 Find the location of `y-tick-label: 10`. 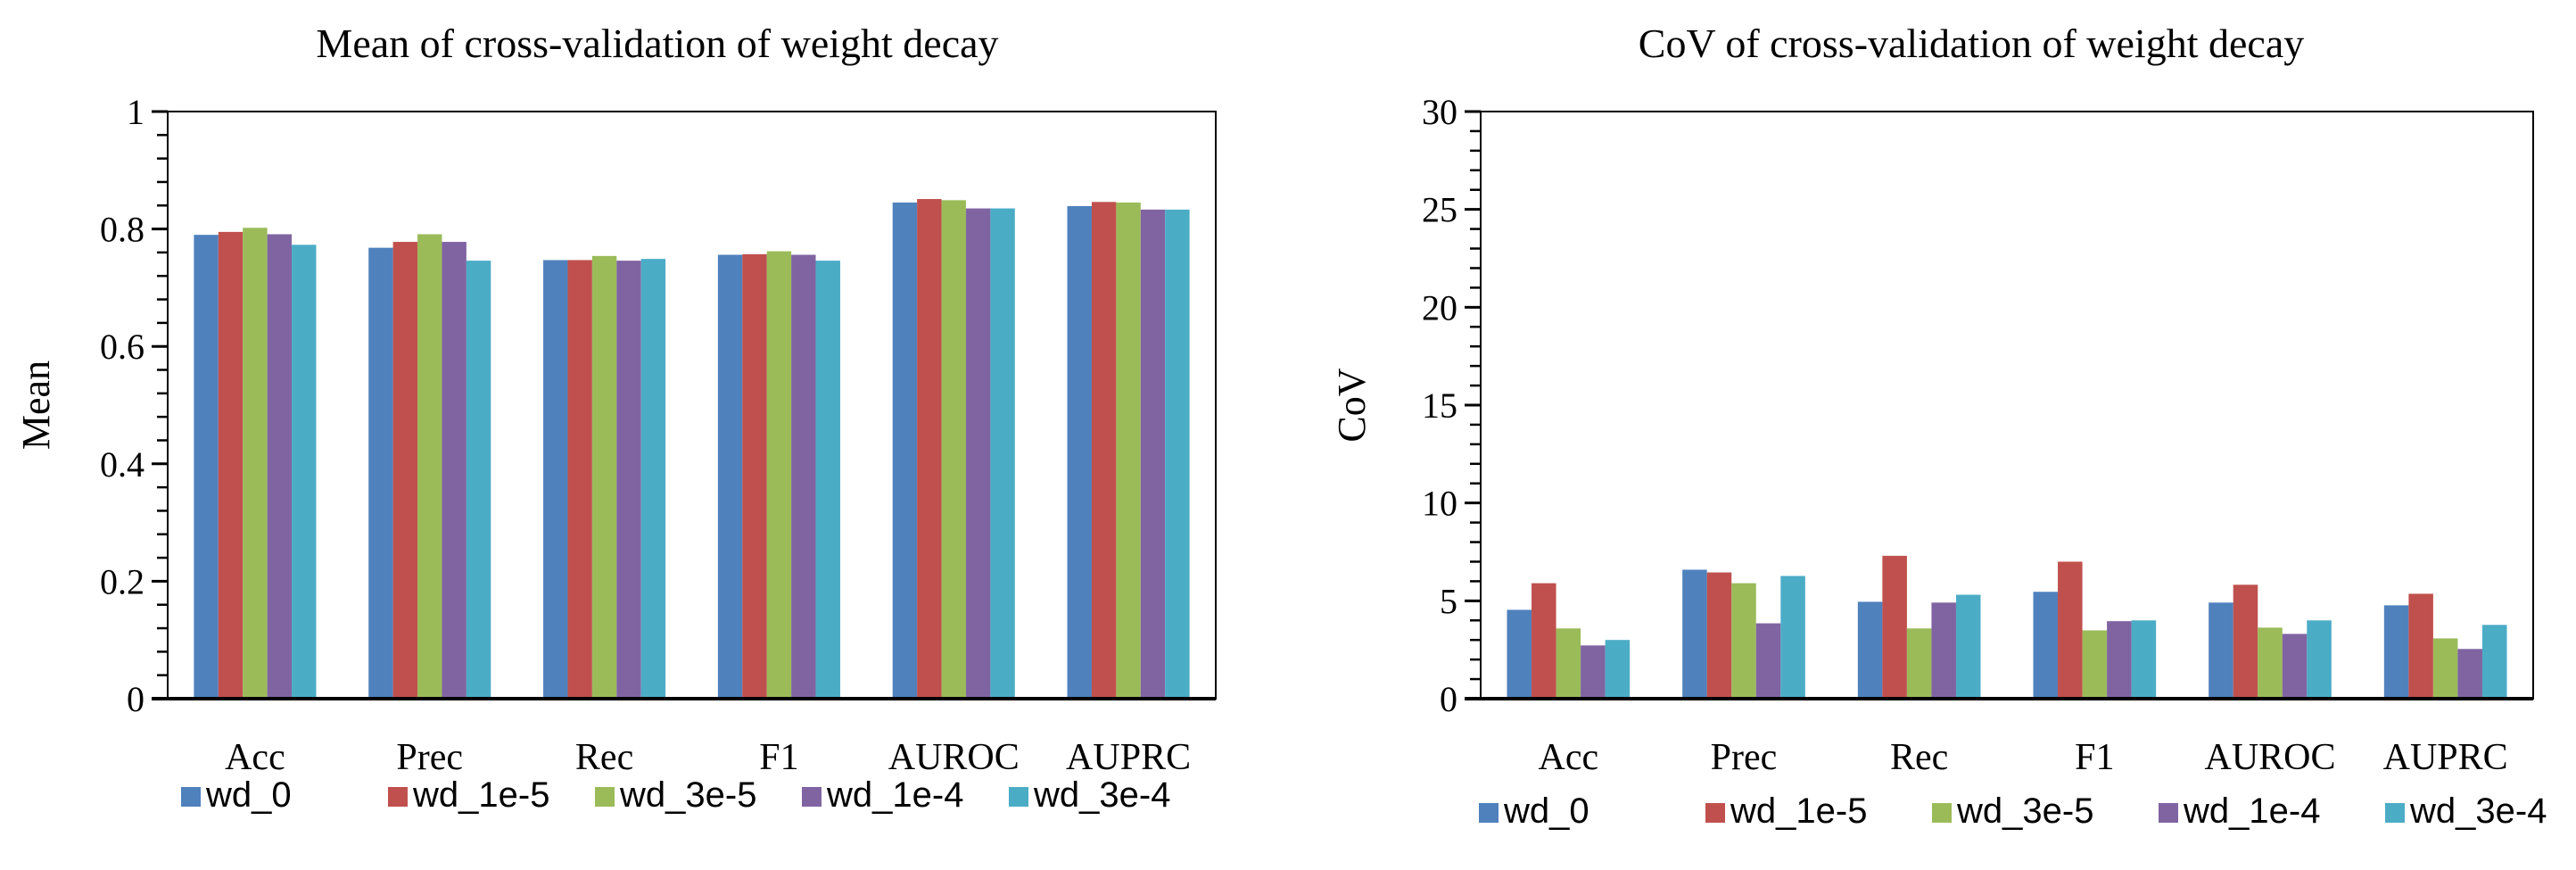

y-tick-label: 10 is located at coordinates (1439, 504).